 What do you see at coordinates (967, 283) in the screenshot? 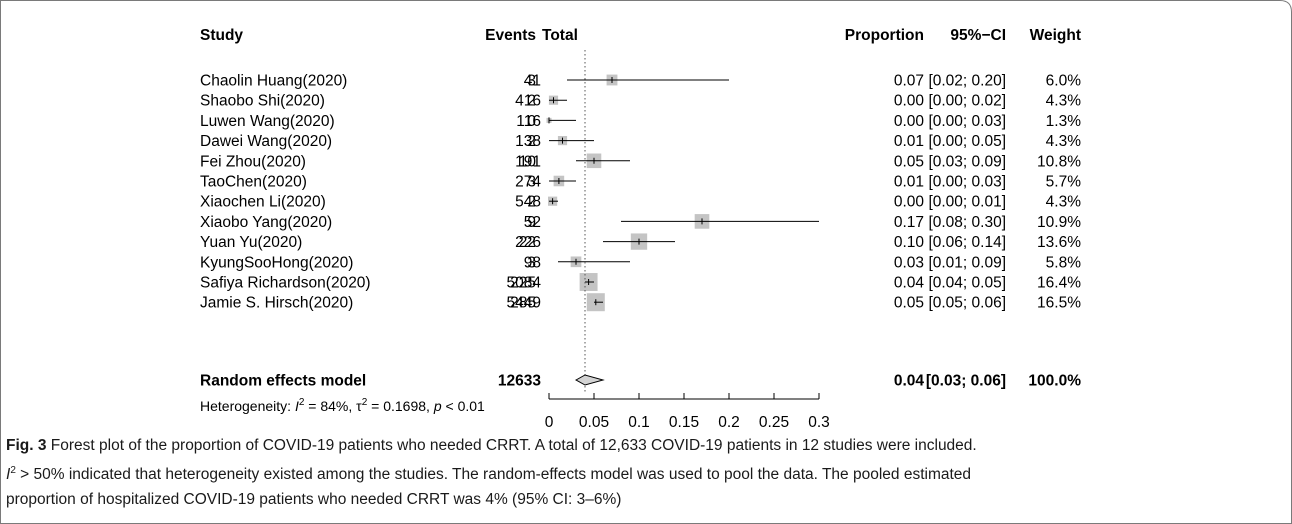
I see `study-ci: [0.04; 0.05]` at bounding box center [967, 283].